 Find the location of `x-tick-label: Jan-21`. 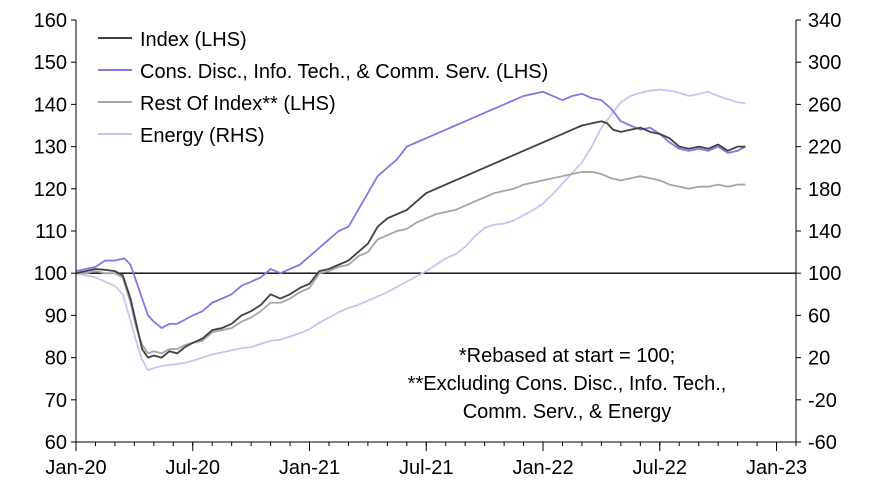

x-tick-label: Jan-21 is located at coordinates (309, 468).